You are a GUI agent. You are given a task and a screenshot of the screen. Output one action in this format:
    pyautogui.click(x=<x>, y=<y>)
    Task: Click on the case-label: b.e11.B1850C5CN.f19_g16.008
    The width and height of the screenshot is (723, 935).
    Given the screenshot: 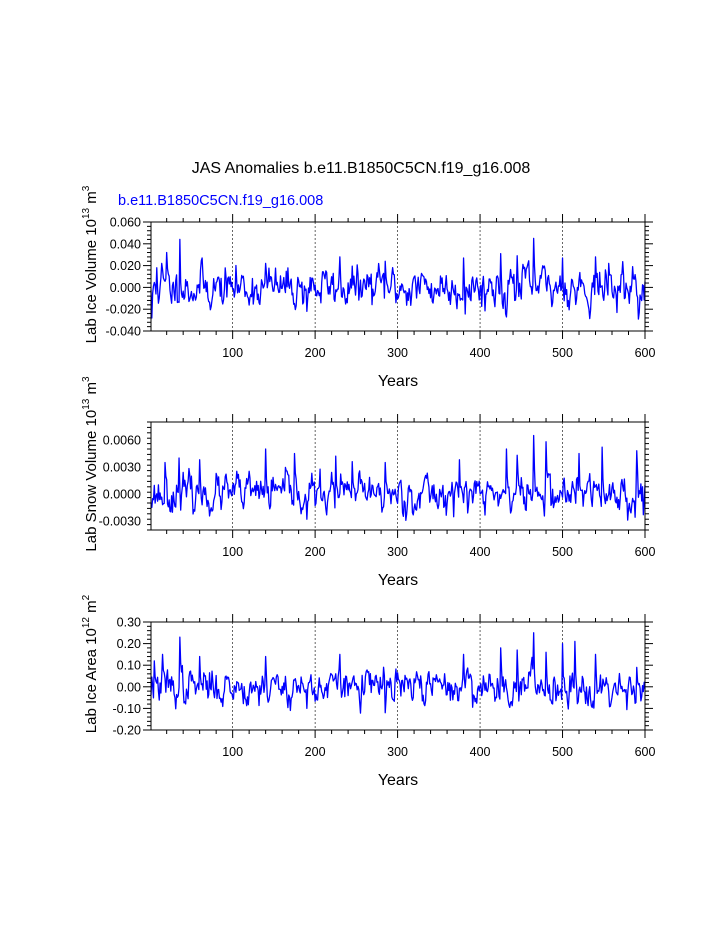 What is the action you would take?
    pyautogui.click(x=220, y=201)
    